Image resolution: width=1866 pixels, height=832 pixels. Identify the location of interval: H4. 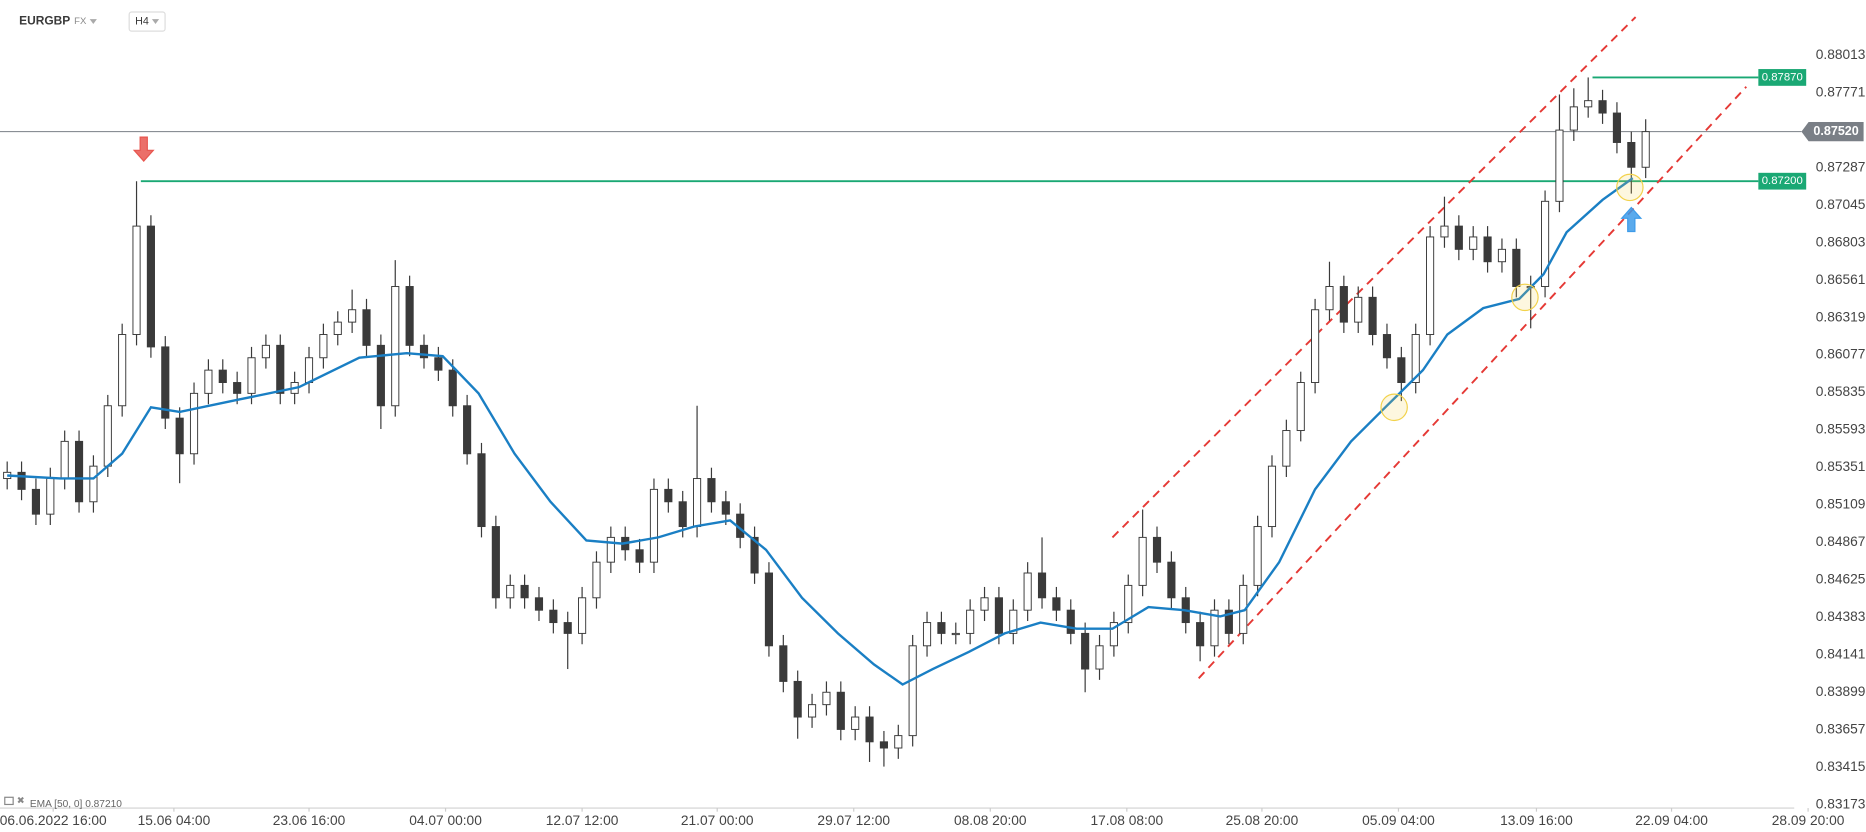
(142, 21).